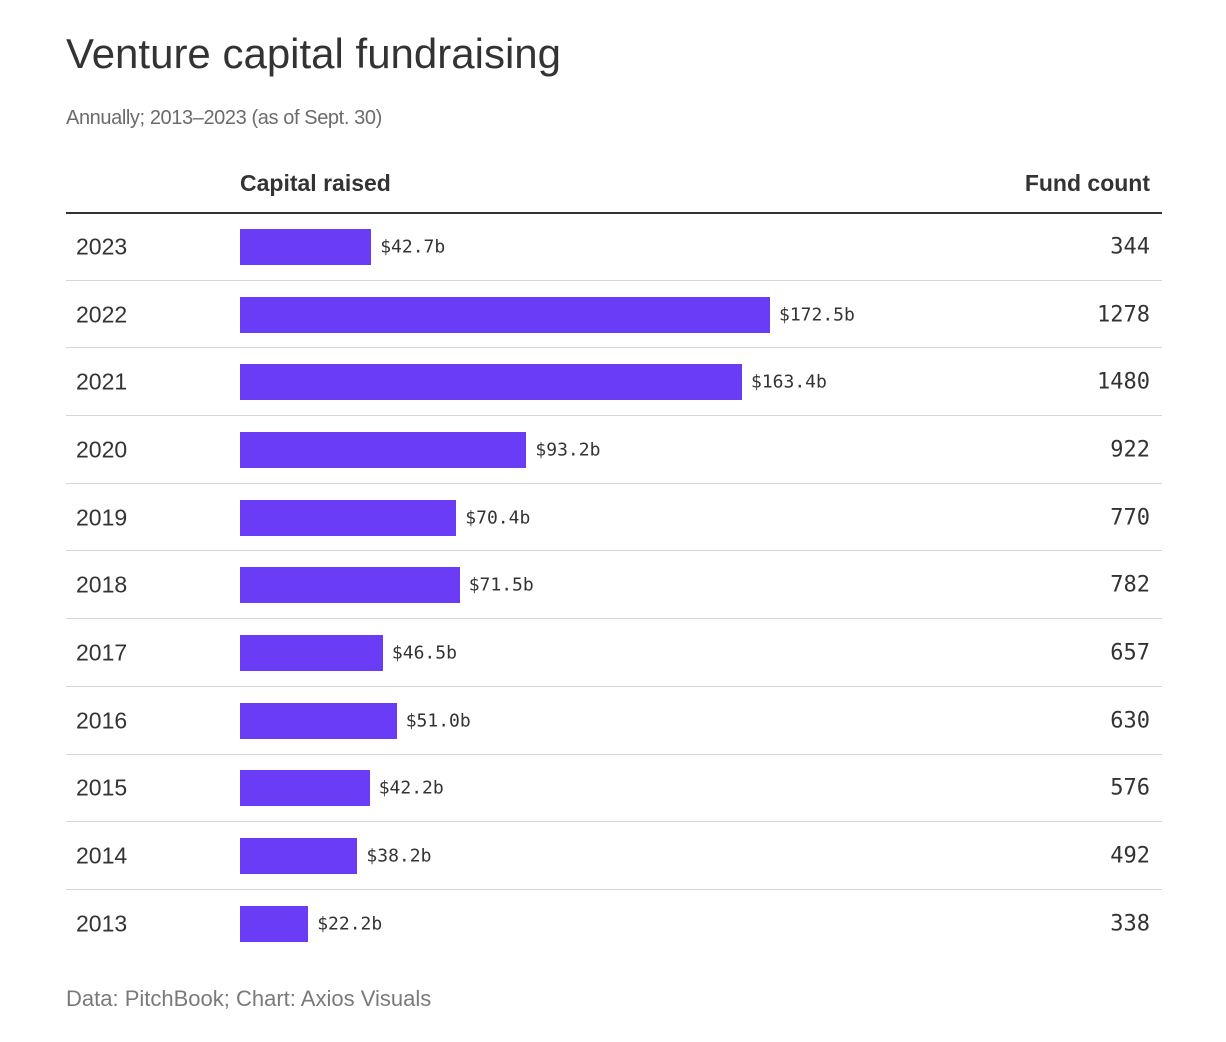  What do you see at coordinates (614, 856) in the screenshot?
I see `table-row: 2014 $38.2b 492` at bounding box center [614, 856].